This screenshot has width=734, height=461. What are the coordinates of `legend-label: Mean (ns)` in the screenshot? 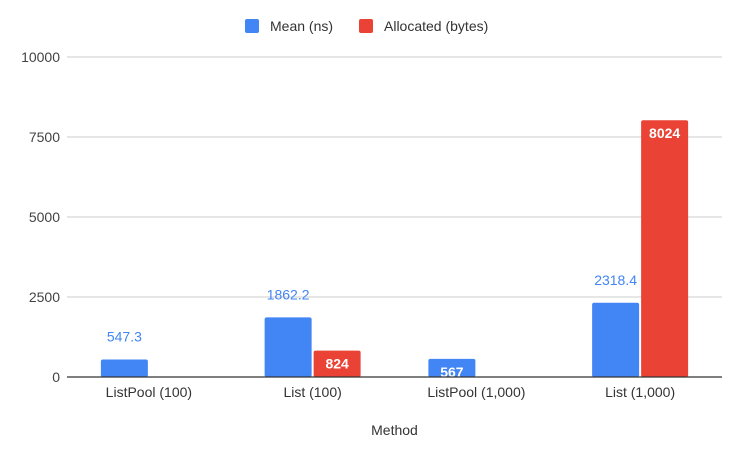 It's located at (301, 26).